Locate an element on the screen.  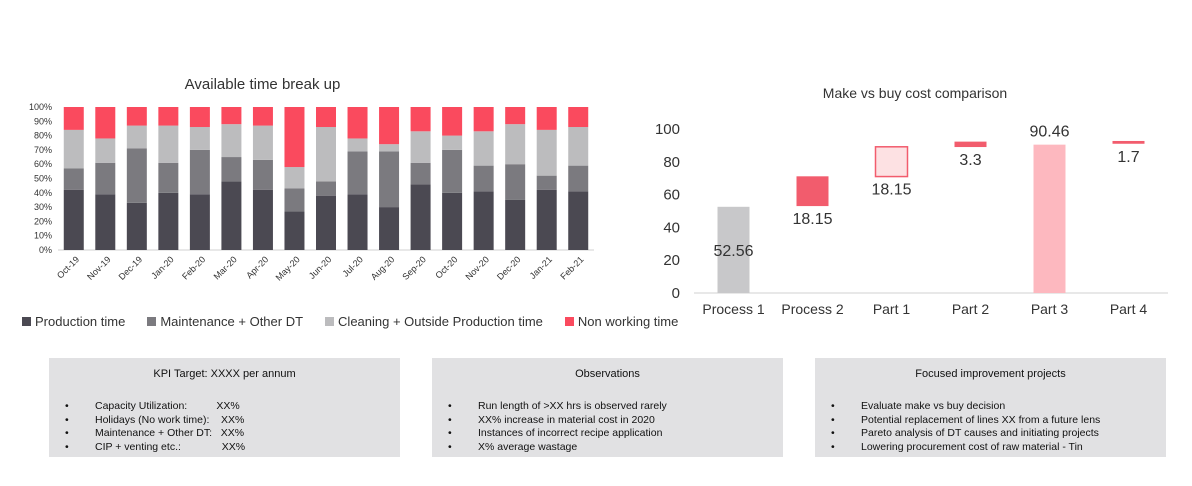
observation-item: XX% increase in material cost in 2020 is located at coordinates (607, 421).